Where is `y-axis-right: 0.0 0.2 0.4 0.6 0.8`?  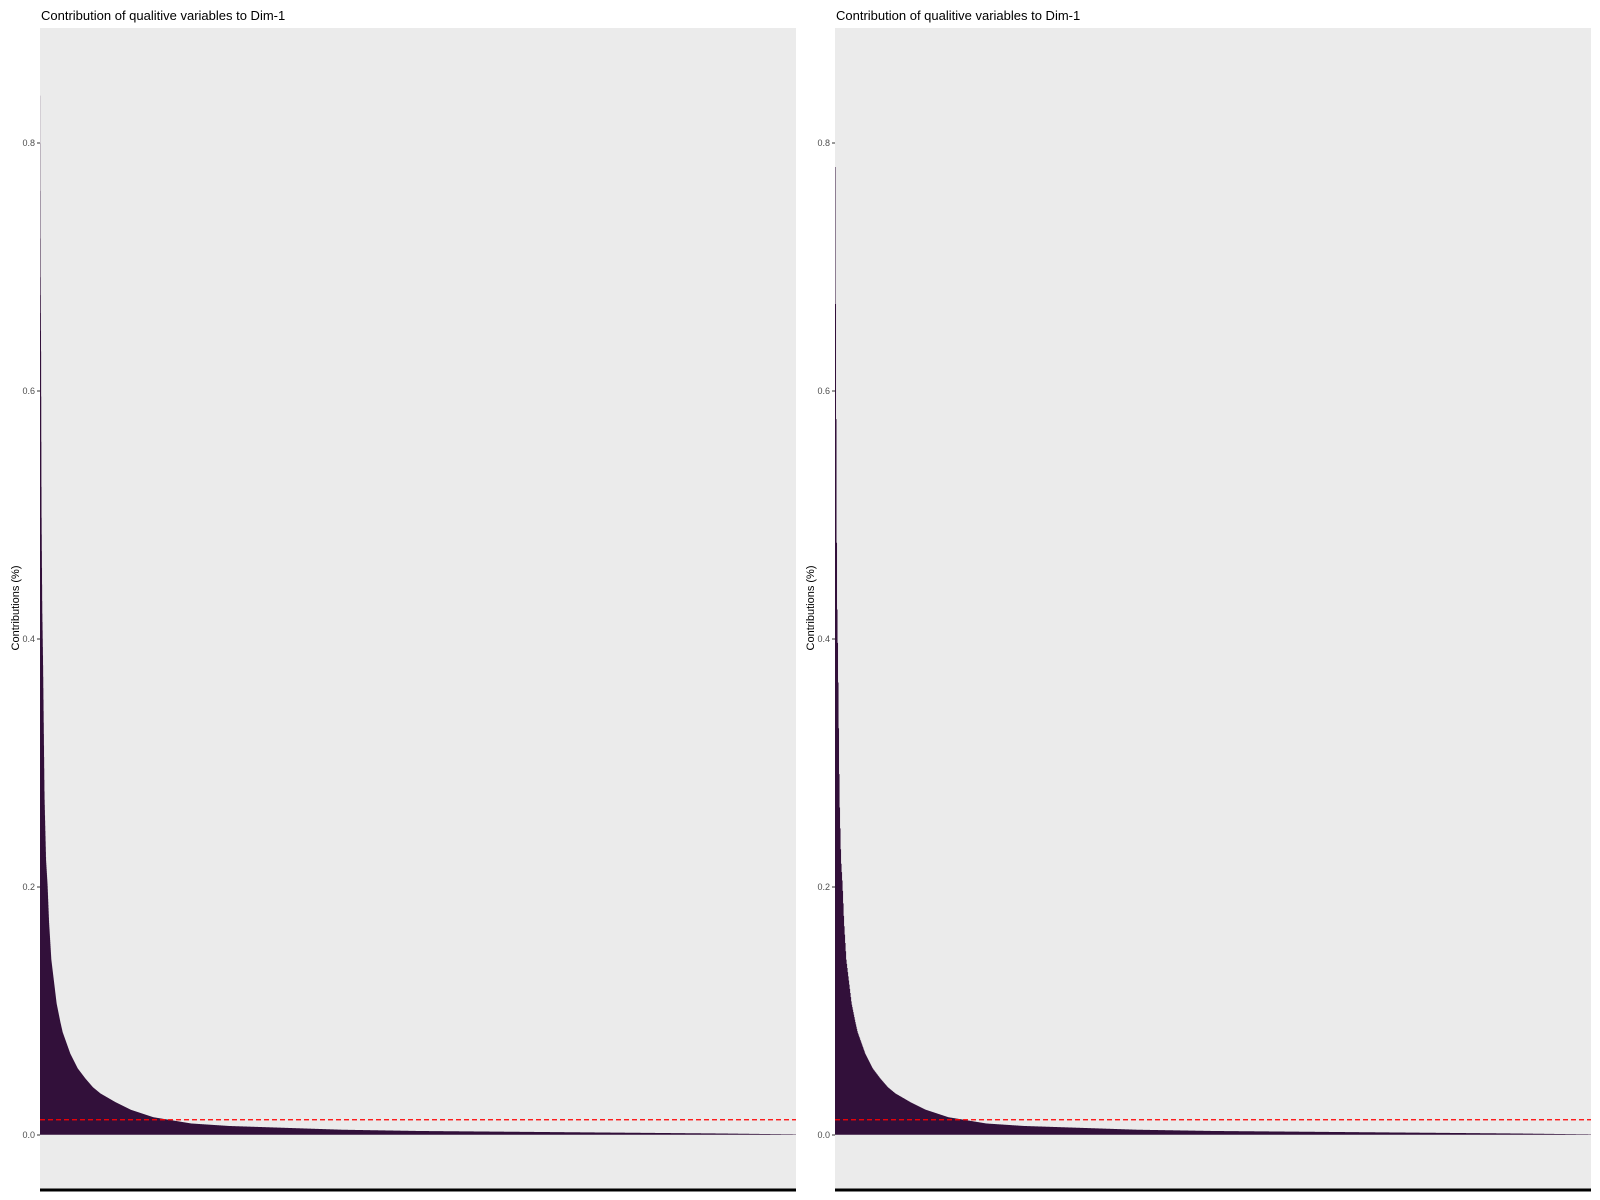 y-axis-right: 0.0 0.2 0.4 0.6 0.8 is located at coordinates (826, 639).